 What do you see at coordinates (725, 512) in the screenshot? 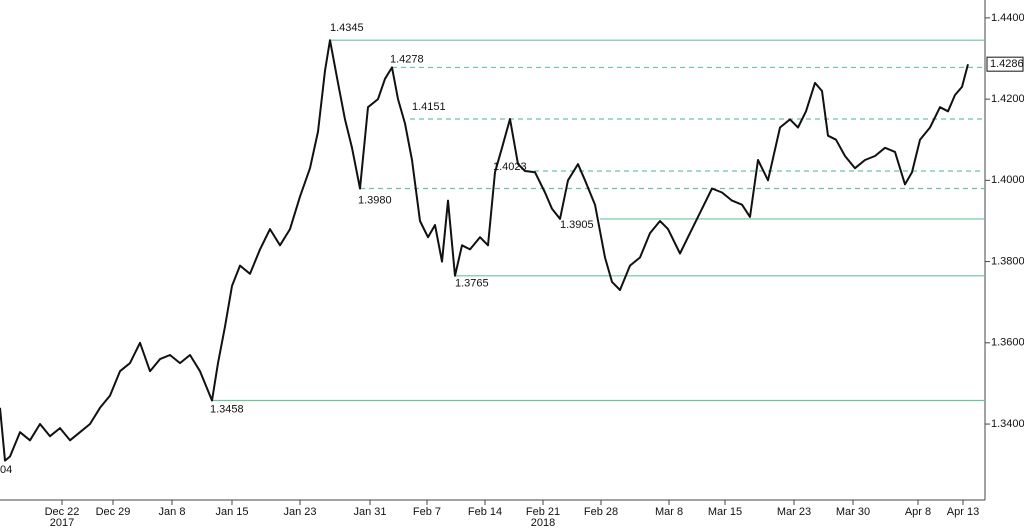
I see `x-tick-label: Mar 15` at bounding box center [725, 512].